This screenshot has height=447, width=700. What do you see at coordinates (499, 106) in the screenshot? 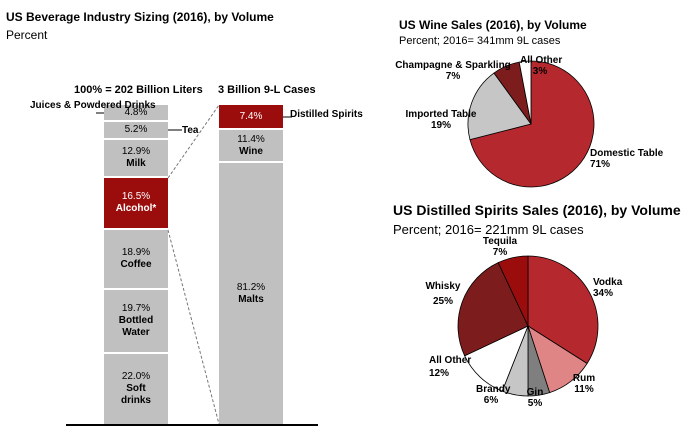
I see `wine-slice-imported-table` at bounding box center [499, 106].